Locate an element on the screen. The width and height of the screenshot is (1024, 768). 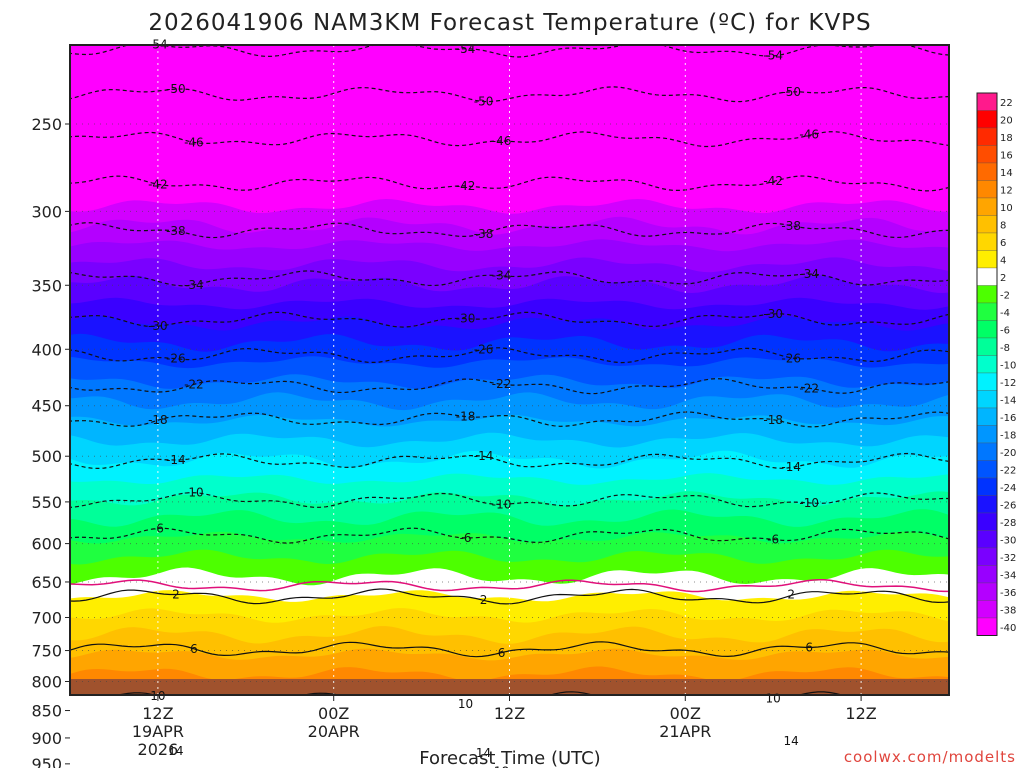
y-tick-label-750: 750 is located at coordinates (46, 651).